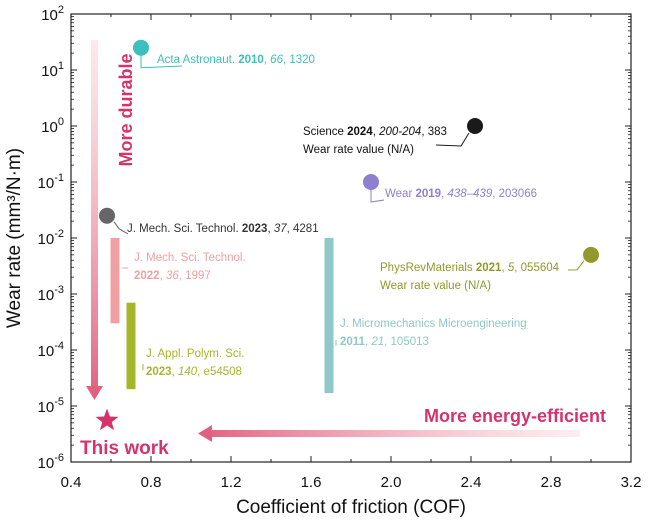 This screenshot has height=521, width=650. I want to click on data-point-label: Wear 2019, 438–439, 203066, so click(461, 194).